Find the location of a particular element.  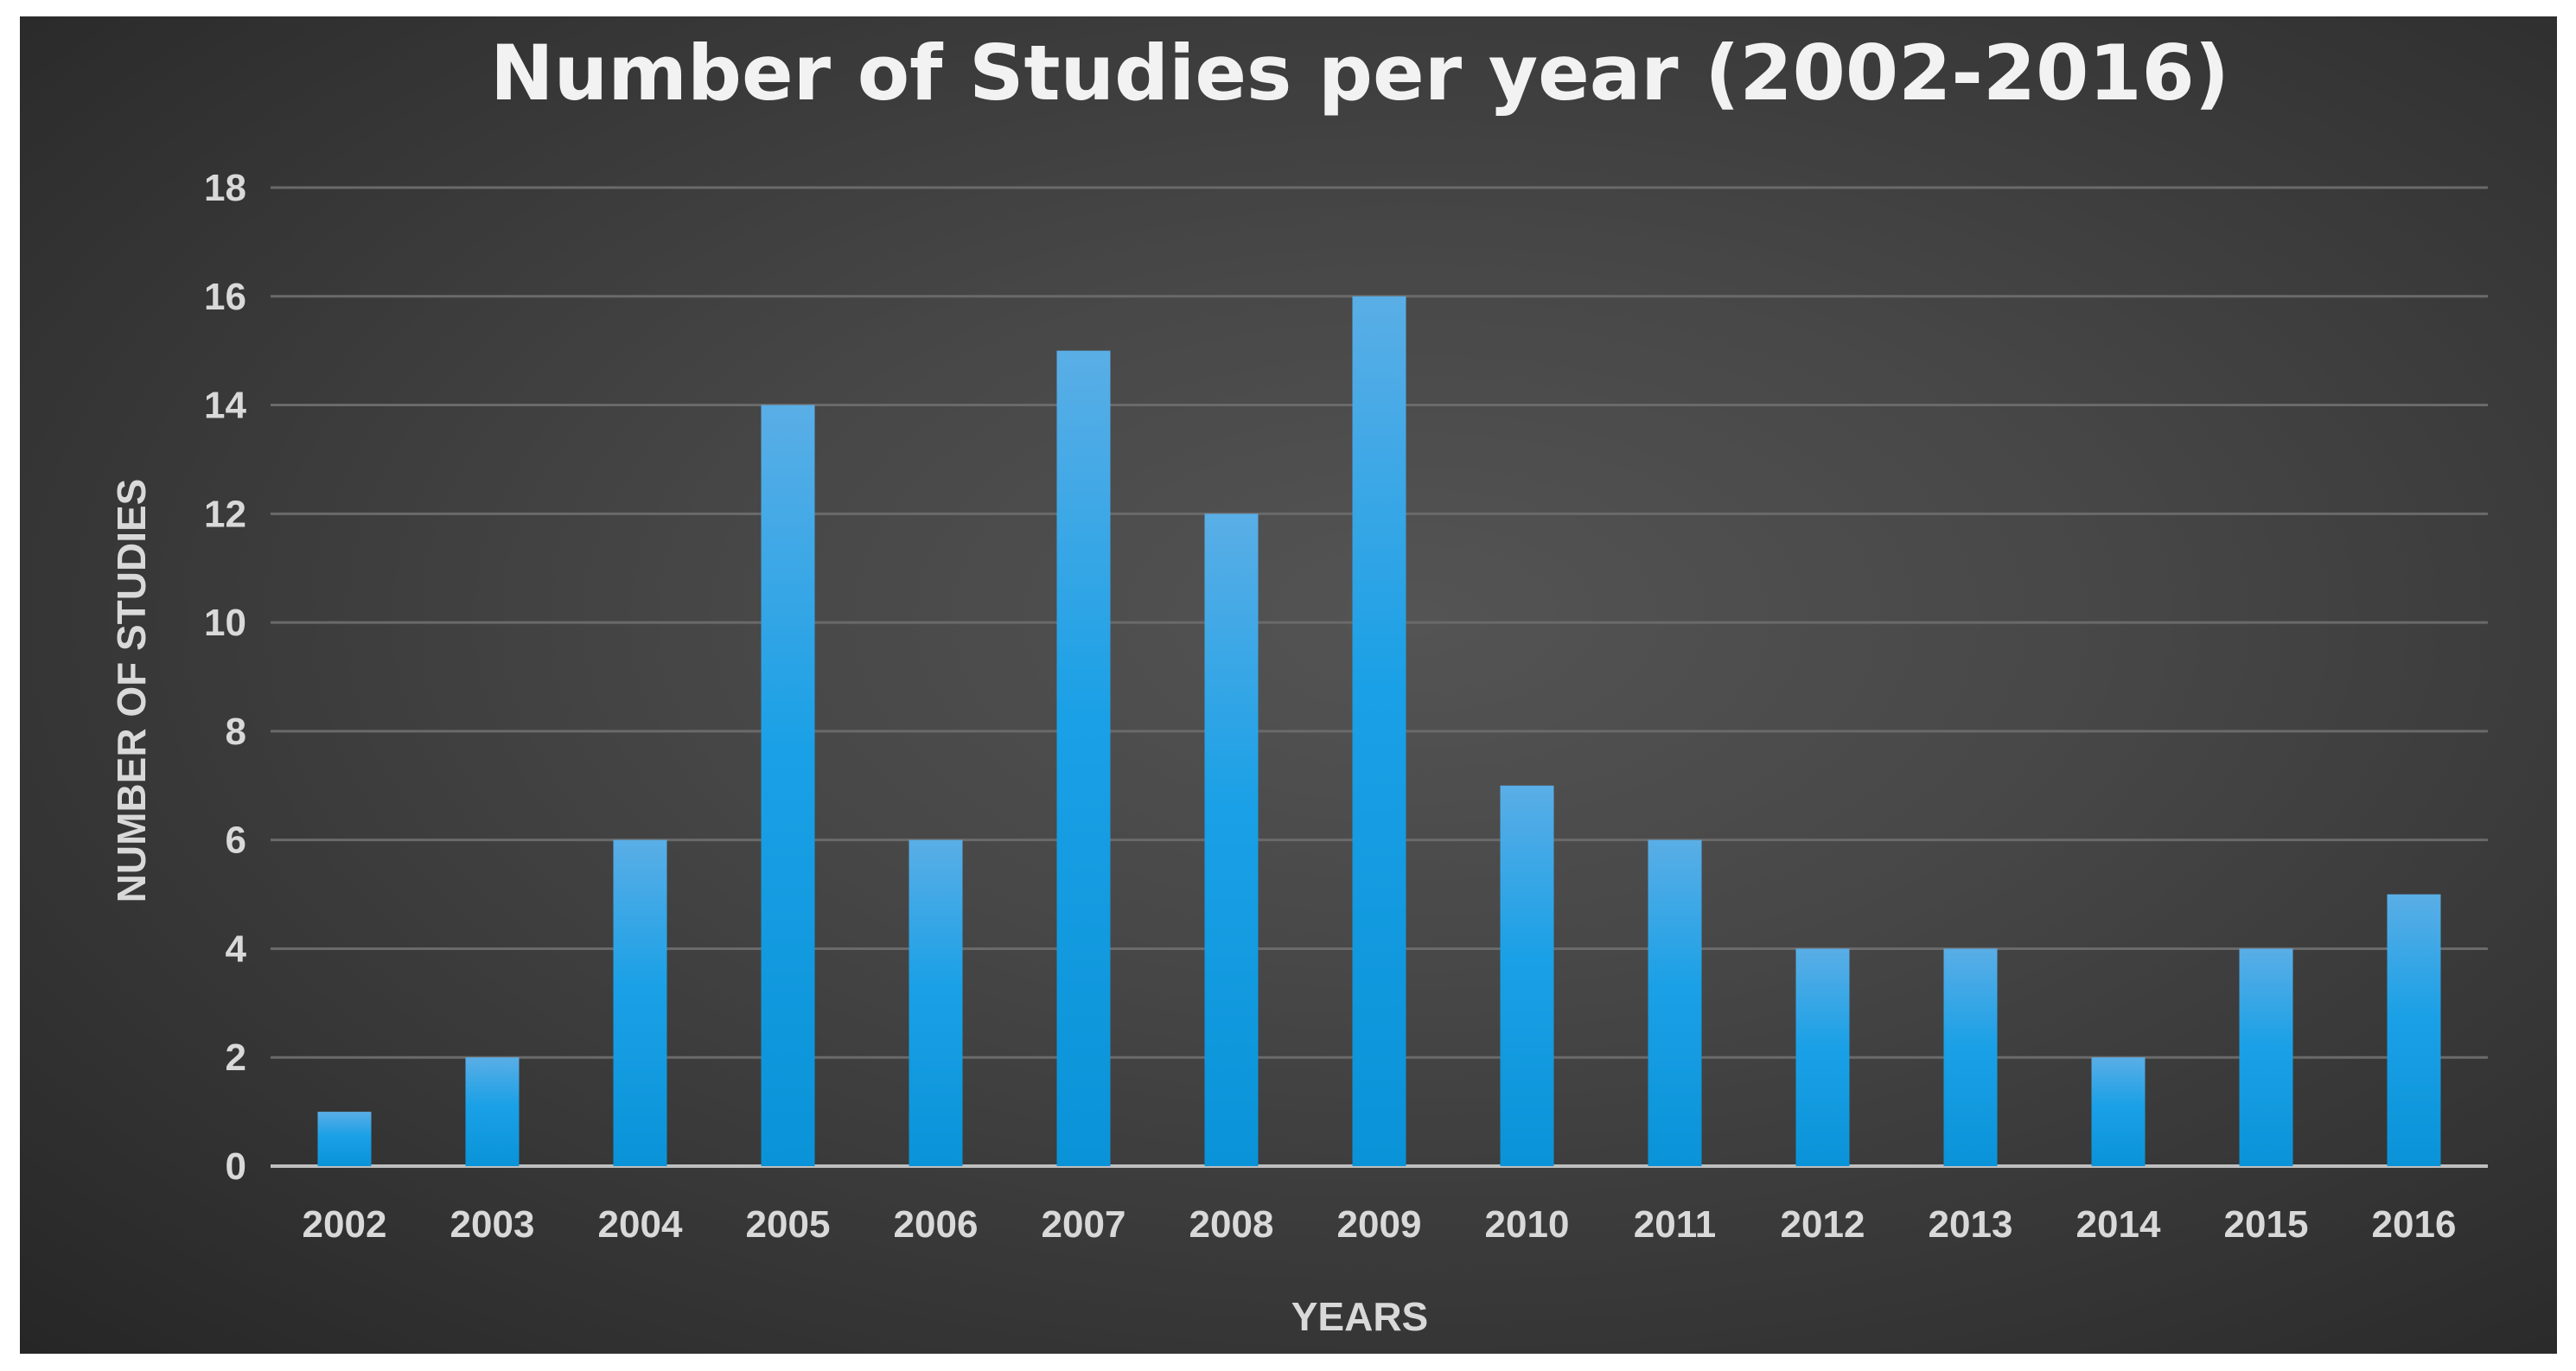

y-tick-label: 0 is located at coordinates (236, 1166).